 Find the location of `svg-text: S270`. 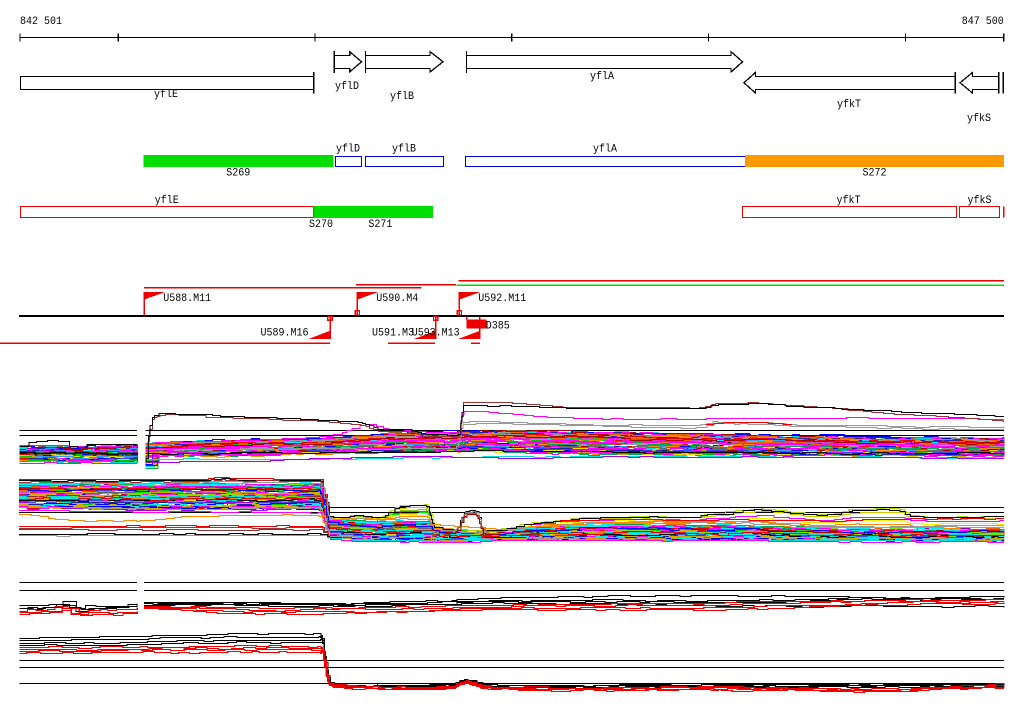

svg-text: S270 is located at coordinates (321, 225).